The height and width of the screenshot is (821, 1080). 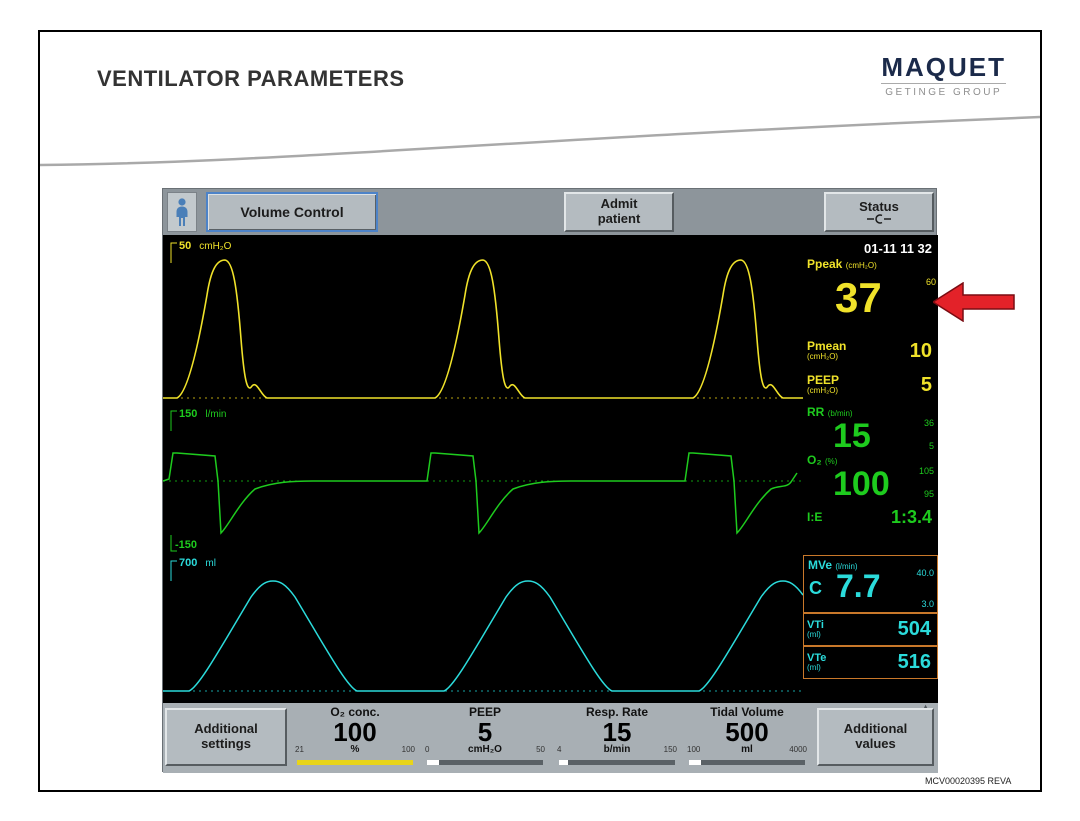 What do you see at coordinates (747, 712) in the screenshot?
I see `tidal-volume-label: Tidal Volume` at bounding box center [747, 712].